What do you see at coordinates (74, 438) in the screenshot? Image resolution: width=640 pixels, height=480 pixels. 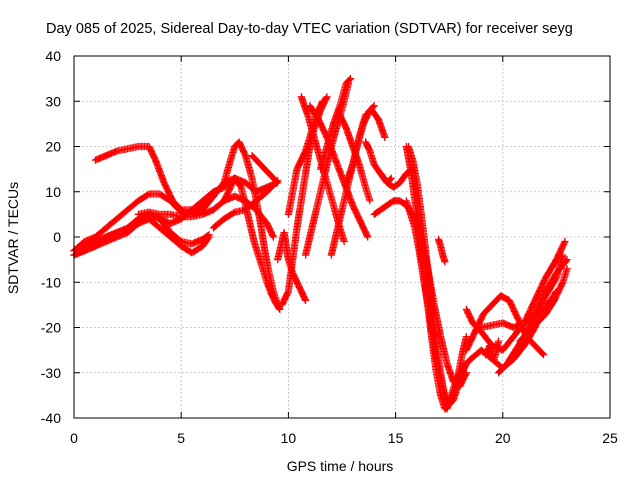 I see `x-tick-label: 0` at bounding box center [74, 438].